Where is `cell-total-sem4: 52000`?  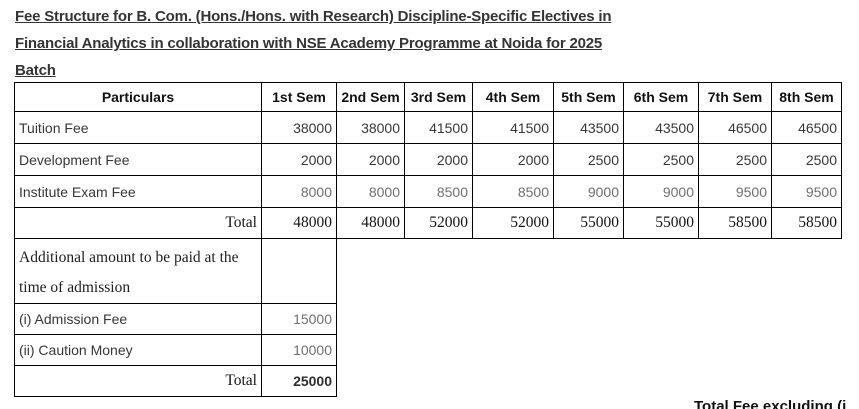 cell-total-sem4: 52000 is located at coordinates (513, 223).